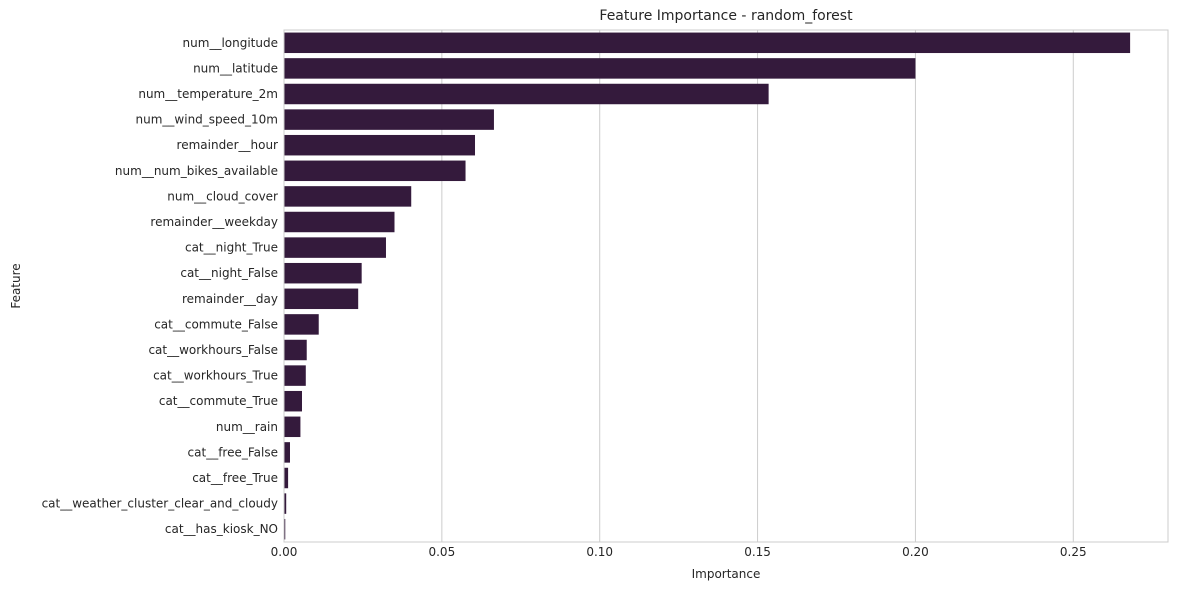 This screenshot has height=590, width=1189. Describe the element at coordinates (230, 299) in the screenshot. I see `y-tick-label: remainder__day` at that location.